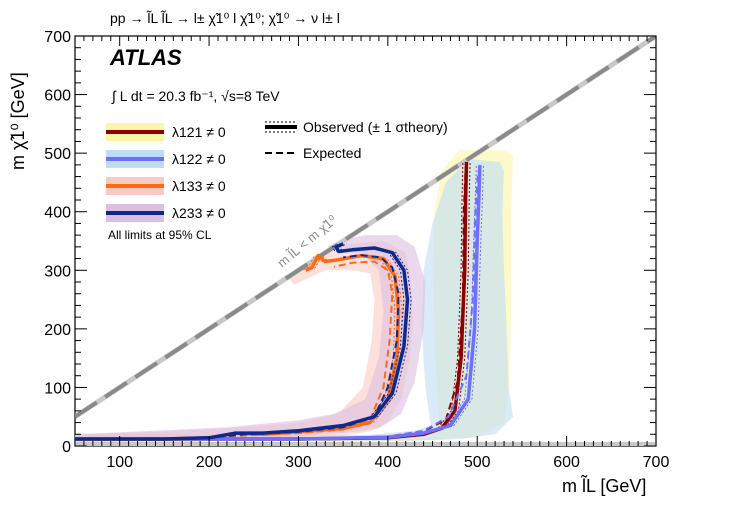 Image resolution: width=747 pixels, height=506 pixels. What do you see at coordinates (387, 462) in the screenshot?
I see `xtick-label-3: 400` at bounding box center [387, 462].